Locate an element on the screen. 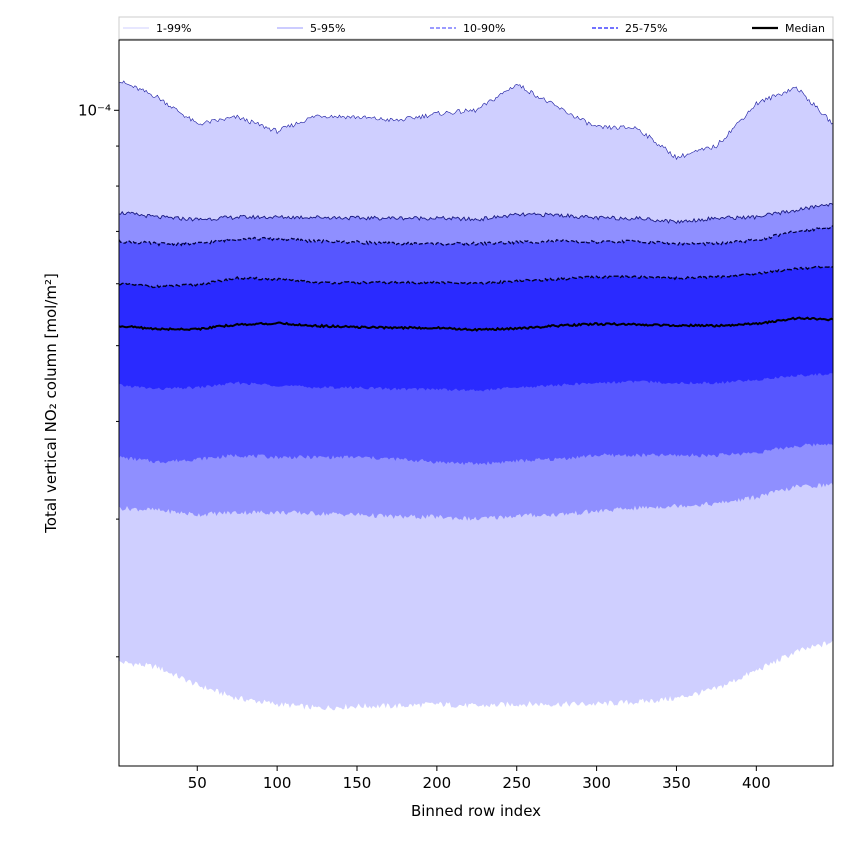 The width and height of the screenshot is (850, 850). x-tick-label: 50 is located at coordinates (197, 783).